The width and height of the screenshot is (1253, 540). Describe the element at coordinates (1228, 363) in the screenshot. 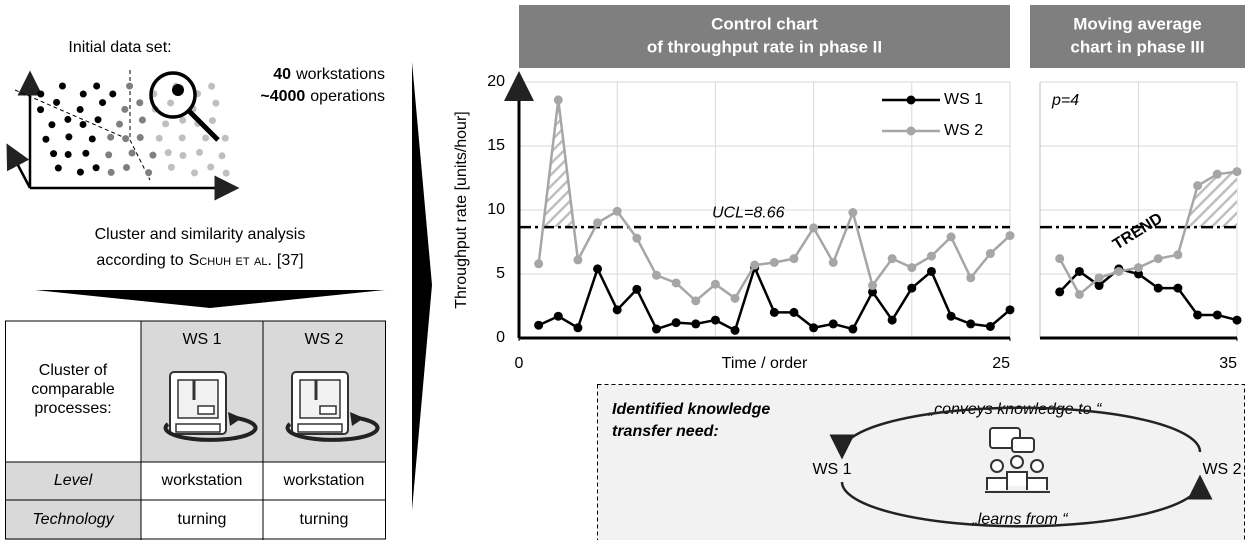

I see `x-tick-label: 35` at that location.